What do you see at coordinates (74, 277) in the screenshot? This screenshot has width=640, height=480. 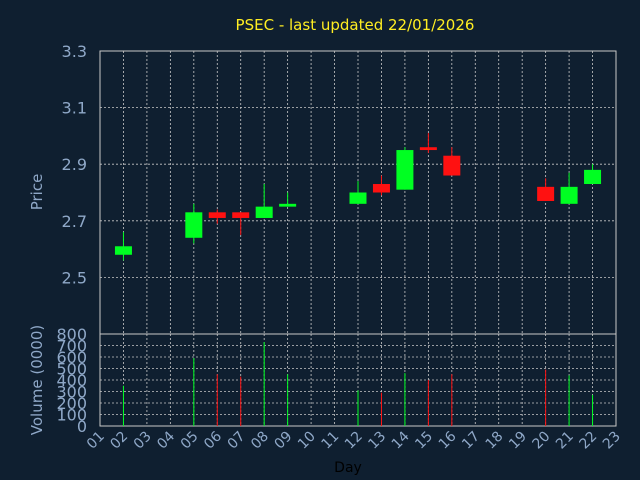 I see `price-tick-label: 2.5` at bounding box center [74, 277].